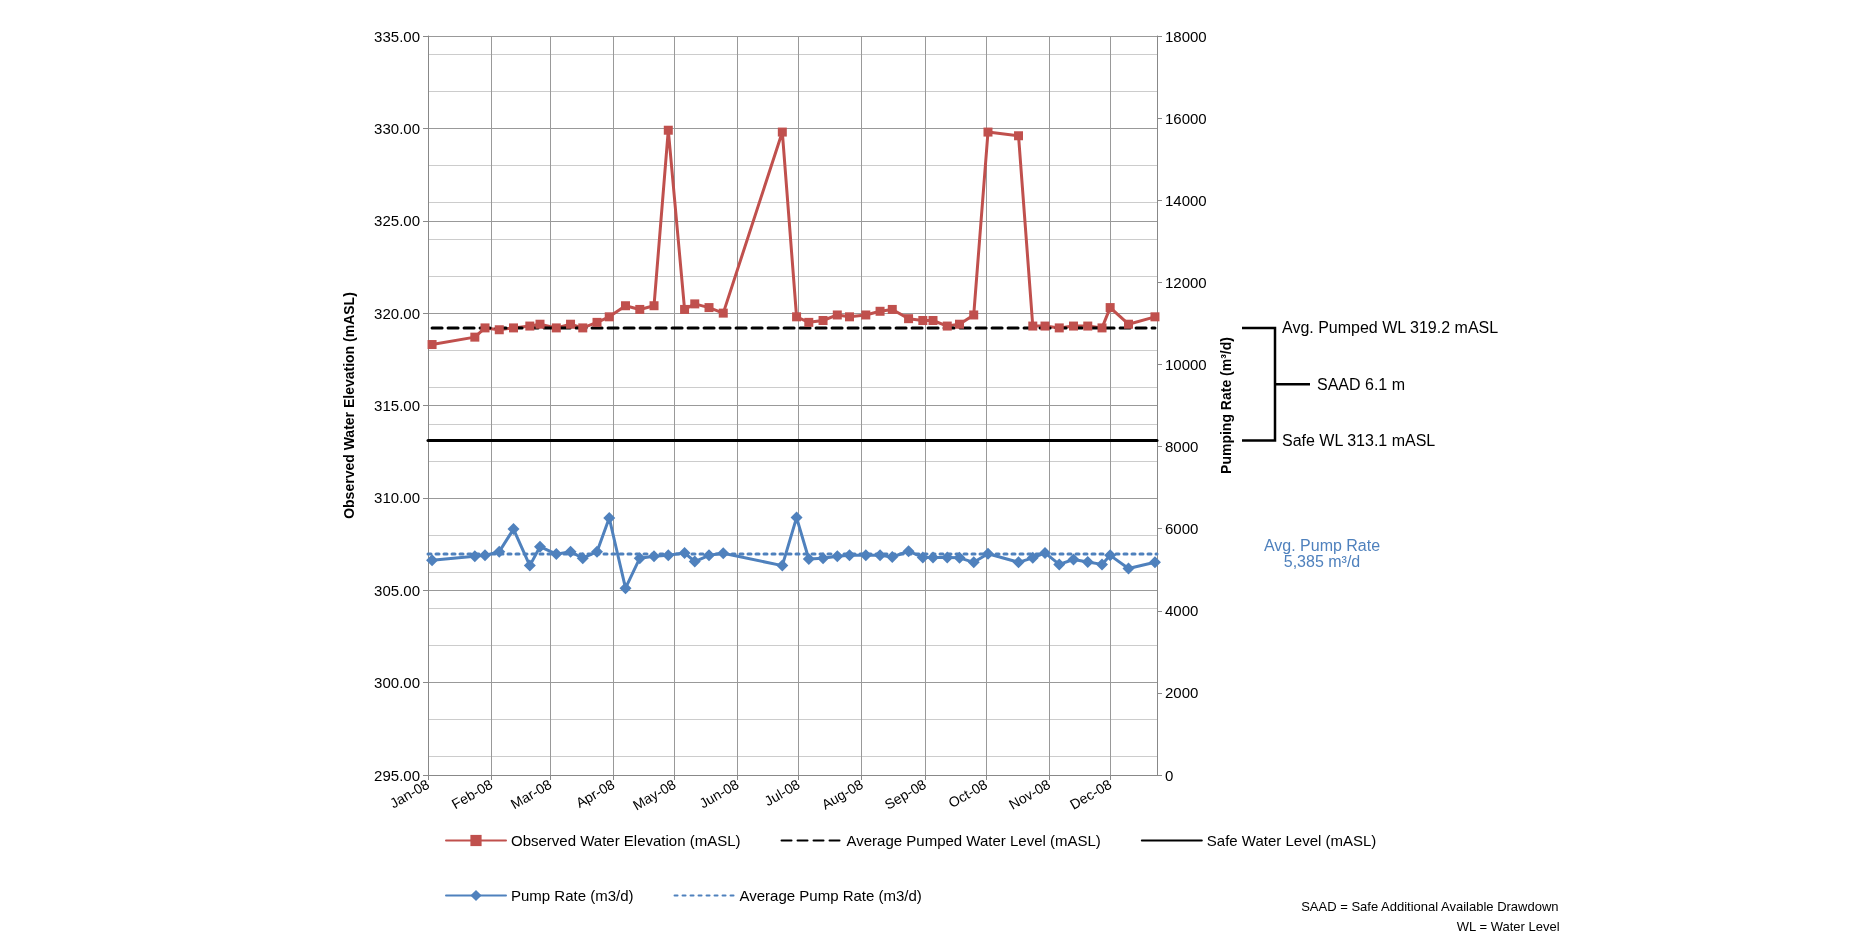 The image size is (1866, 948). What do you see at coordinates (1291, 840) in the screenshot?
I see `legend-label: Safe Water Level (mASL)` at bounding box center [1291, 840].